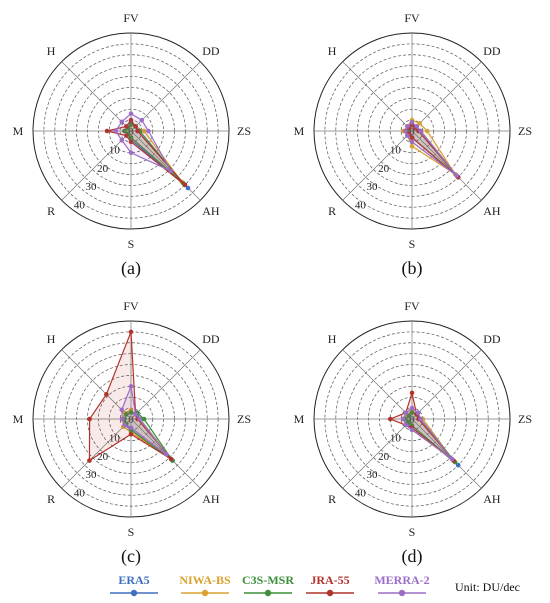  I want to click on panel-label: (c), so click(131, 556).